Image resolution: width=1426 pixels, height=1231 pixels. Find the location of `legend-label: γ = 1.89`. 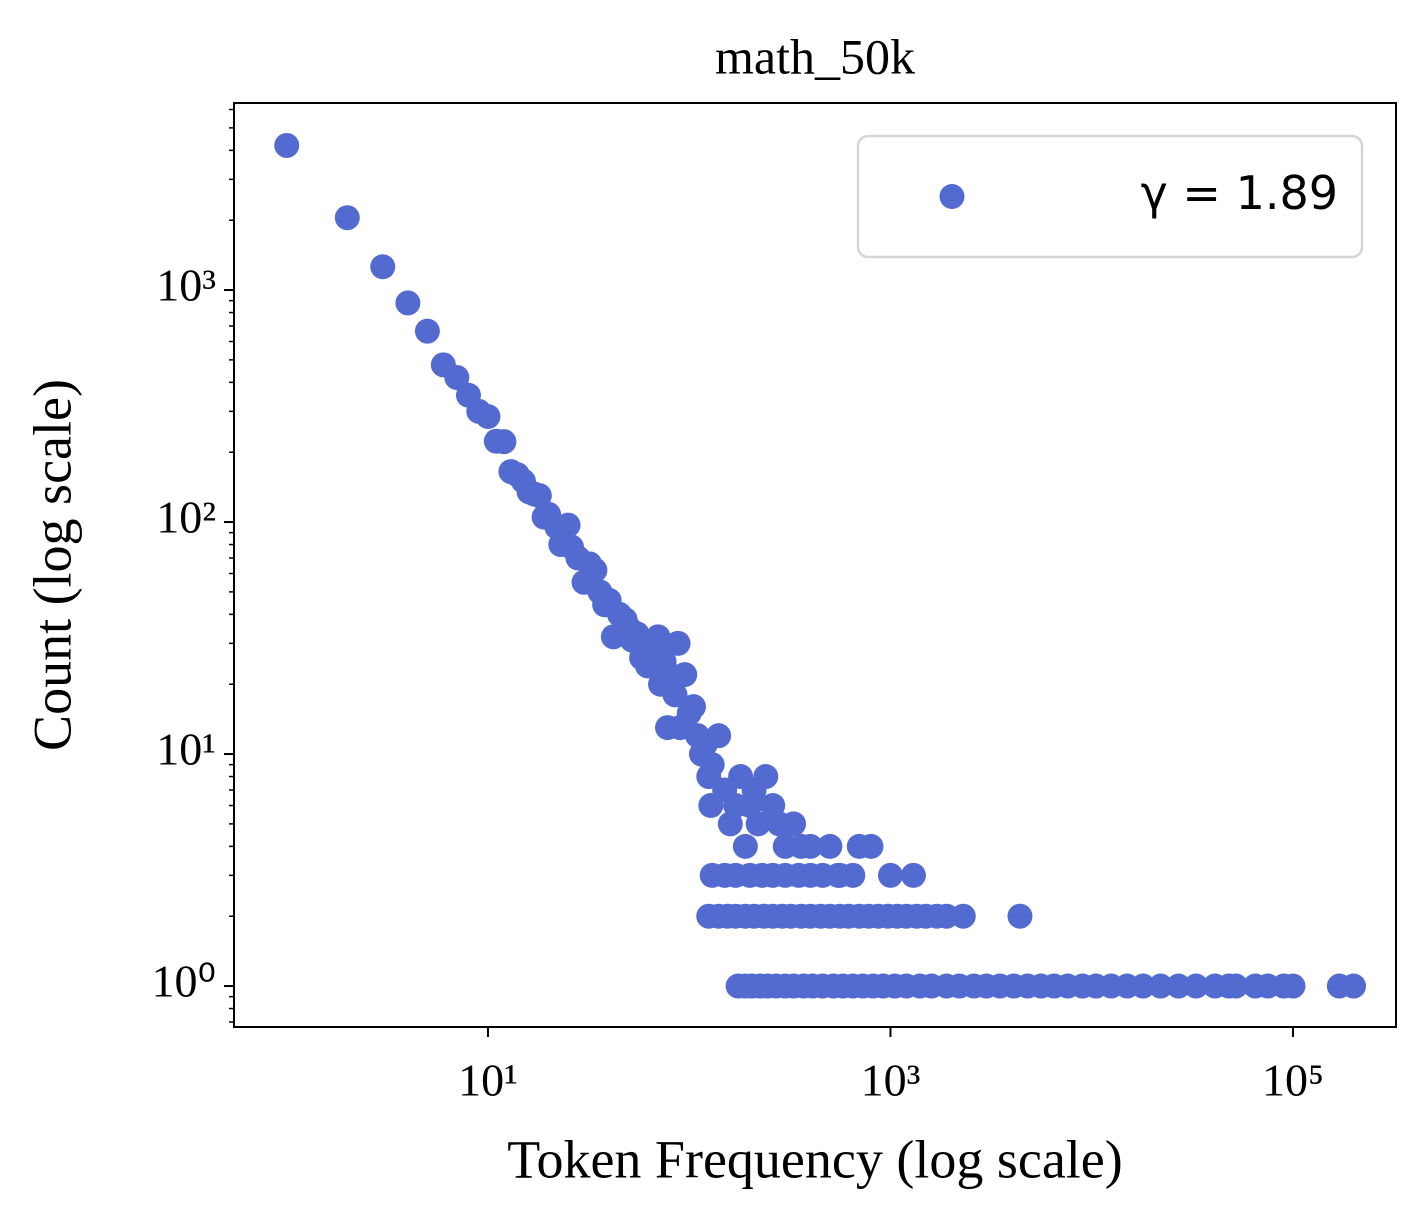

legend-label: γ = 1.89 is located at coordinates (1239, 193).